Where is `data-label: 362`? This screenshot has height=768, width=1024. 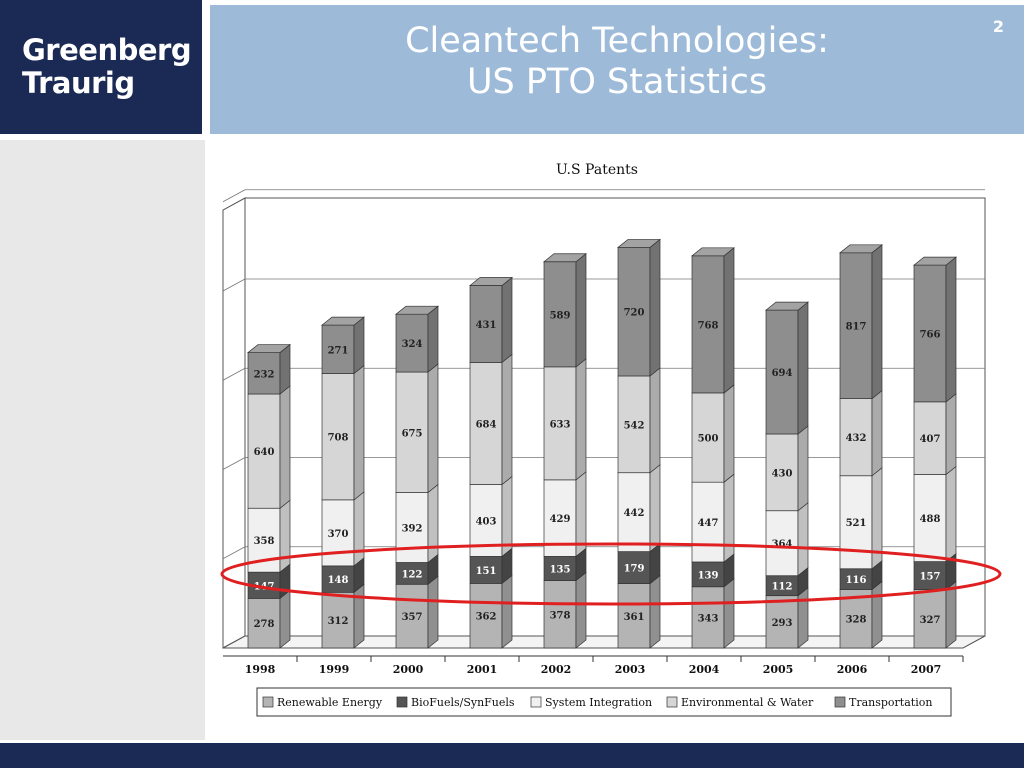 data-label: 362 is located at coordinates (486, 617).